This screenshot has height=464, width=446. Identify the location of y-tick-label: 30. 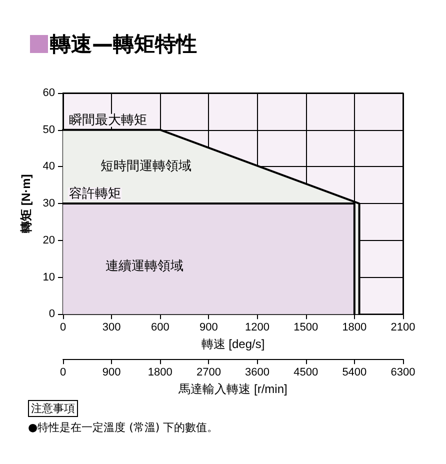
(48, 204).